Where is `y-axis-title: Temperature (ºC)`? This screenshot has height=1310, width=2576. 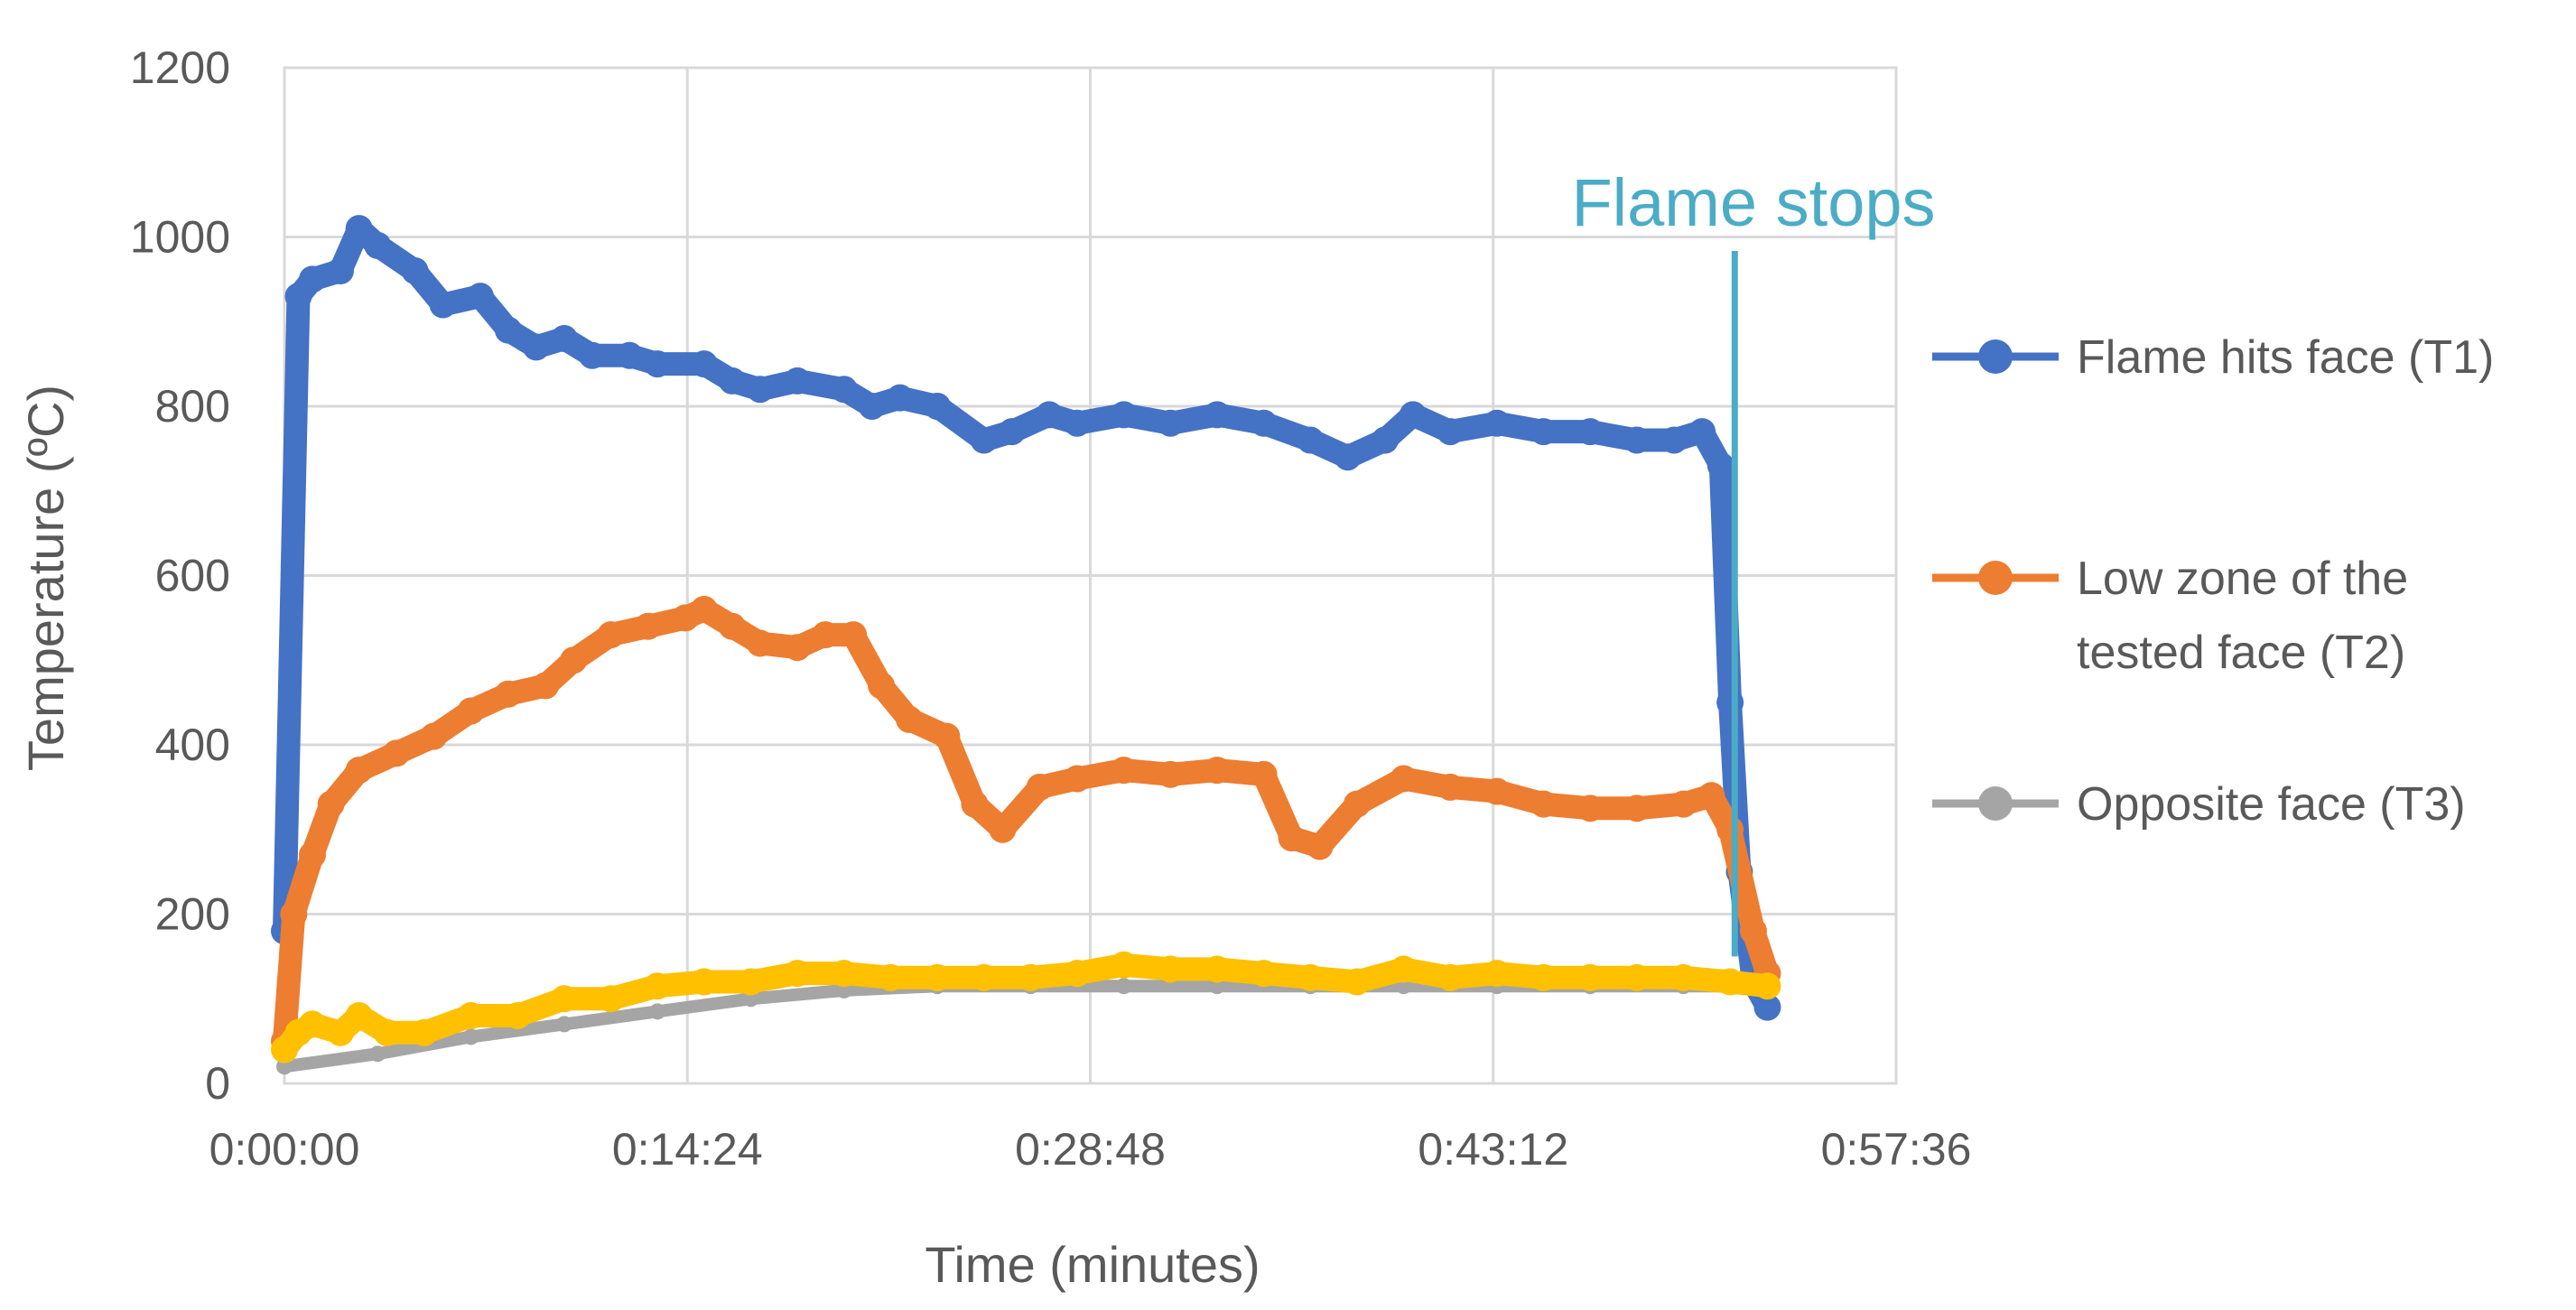 y-axis-title: Temperature (ºC) is located at coordinates (45, 578).